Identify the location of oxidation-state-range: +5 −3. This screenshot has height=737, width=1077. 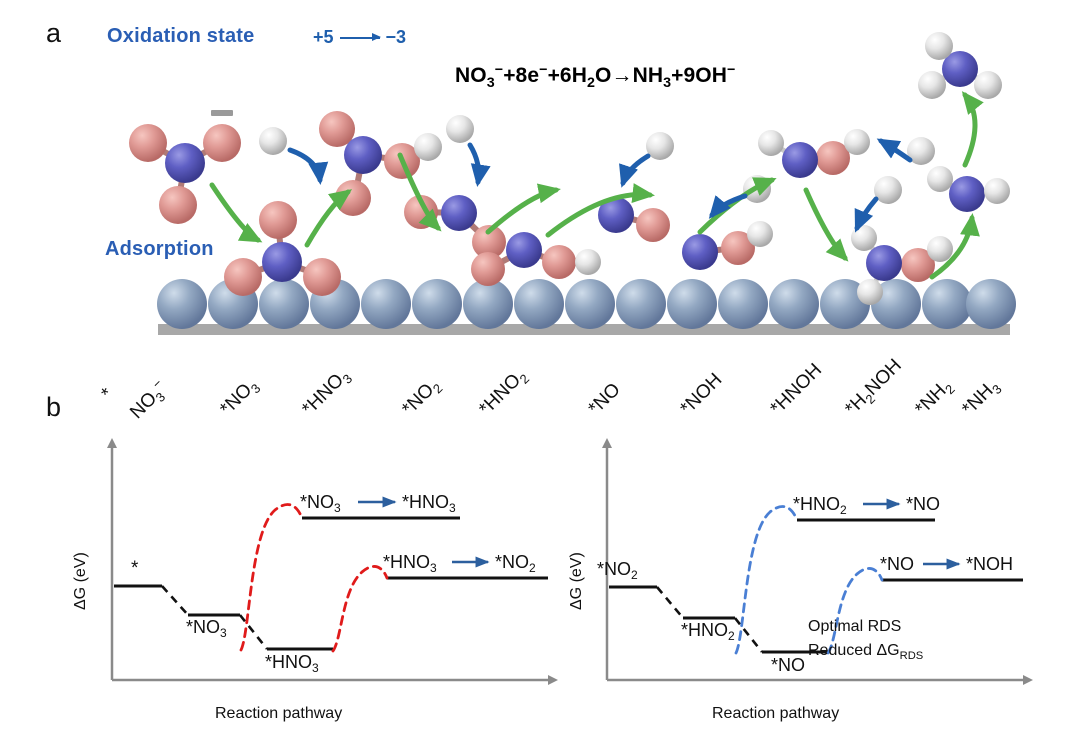
(359, 37).